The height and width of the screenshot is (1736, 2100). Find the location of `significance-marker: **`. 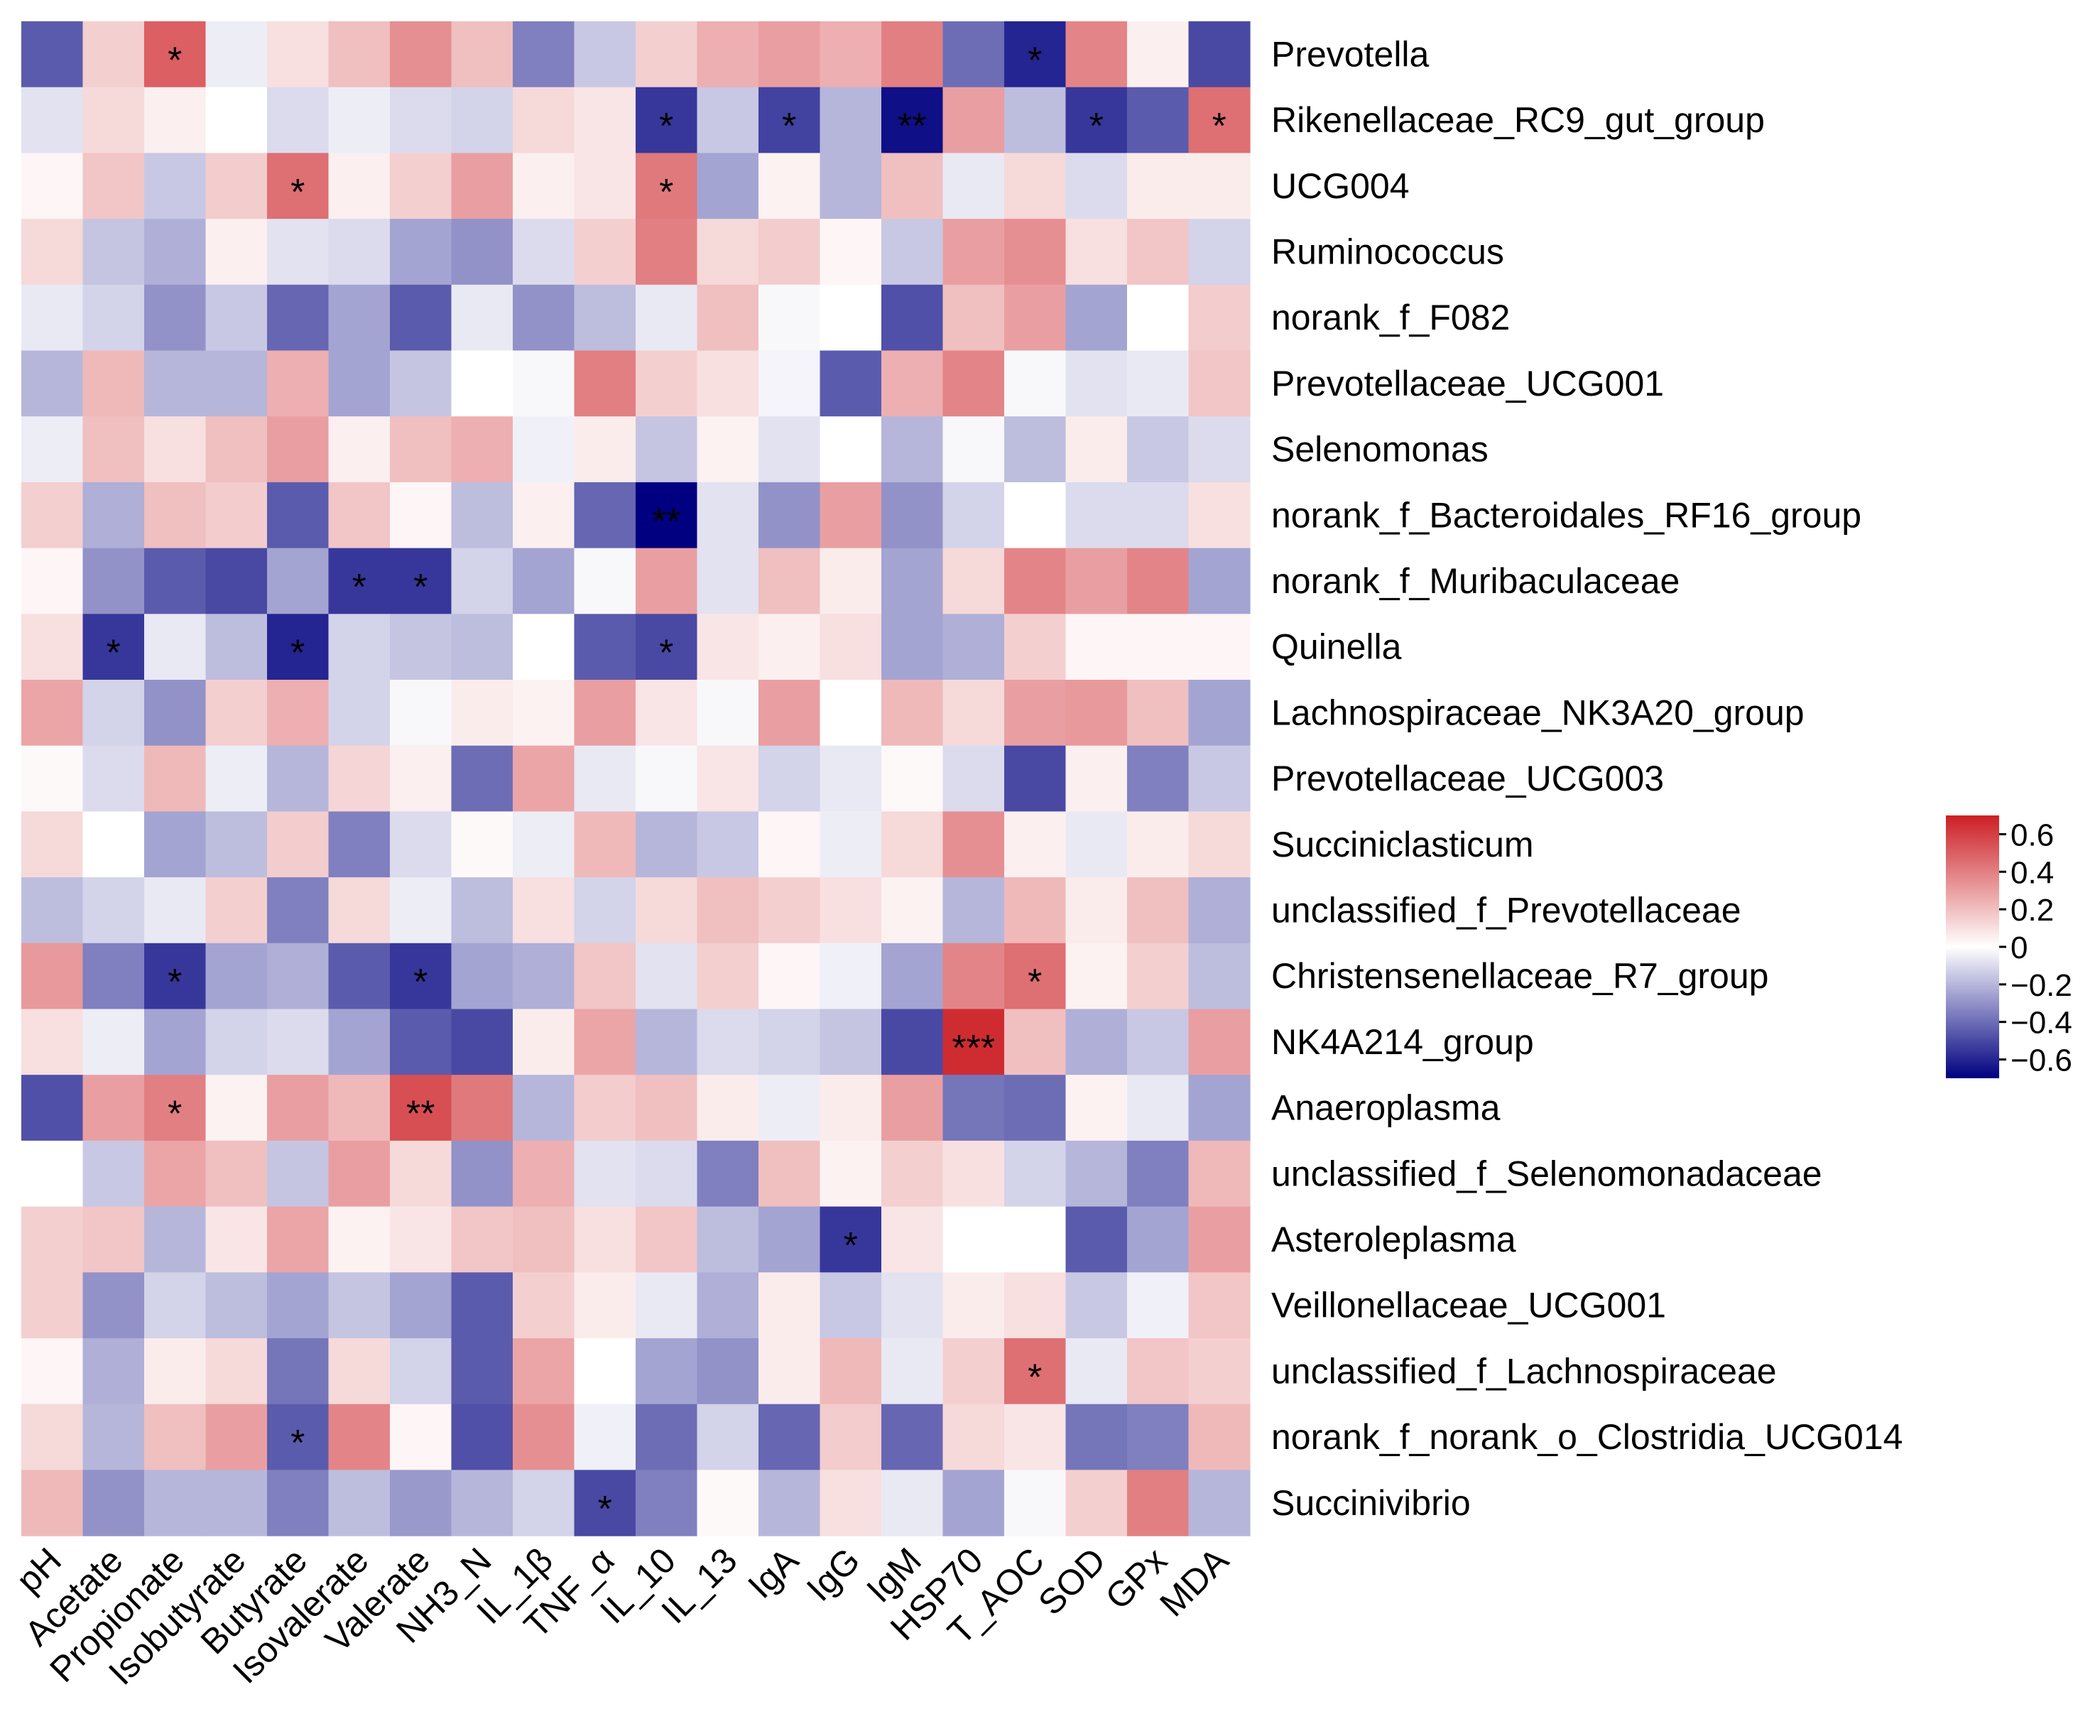

significance-marker: ** is located at coordinates (666, 521).